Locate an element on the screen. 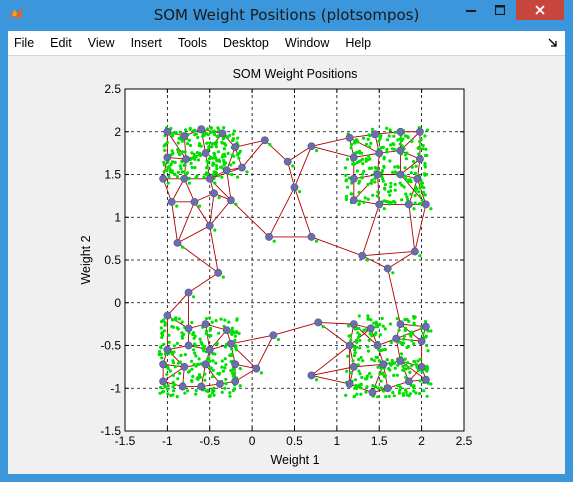 This screenshot has width=573, height=482. dock-arrow-icon is located at coordinates (553, 43).